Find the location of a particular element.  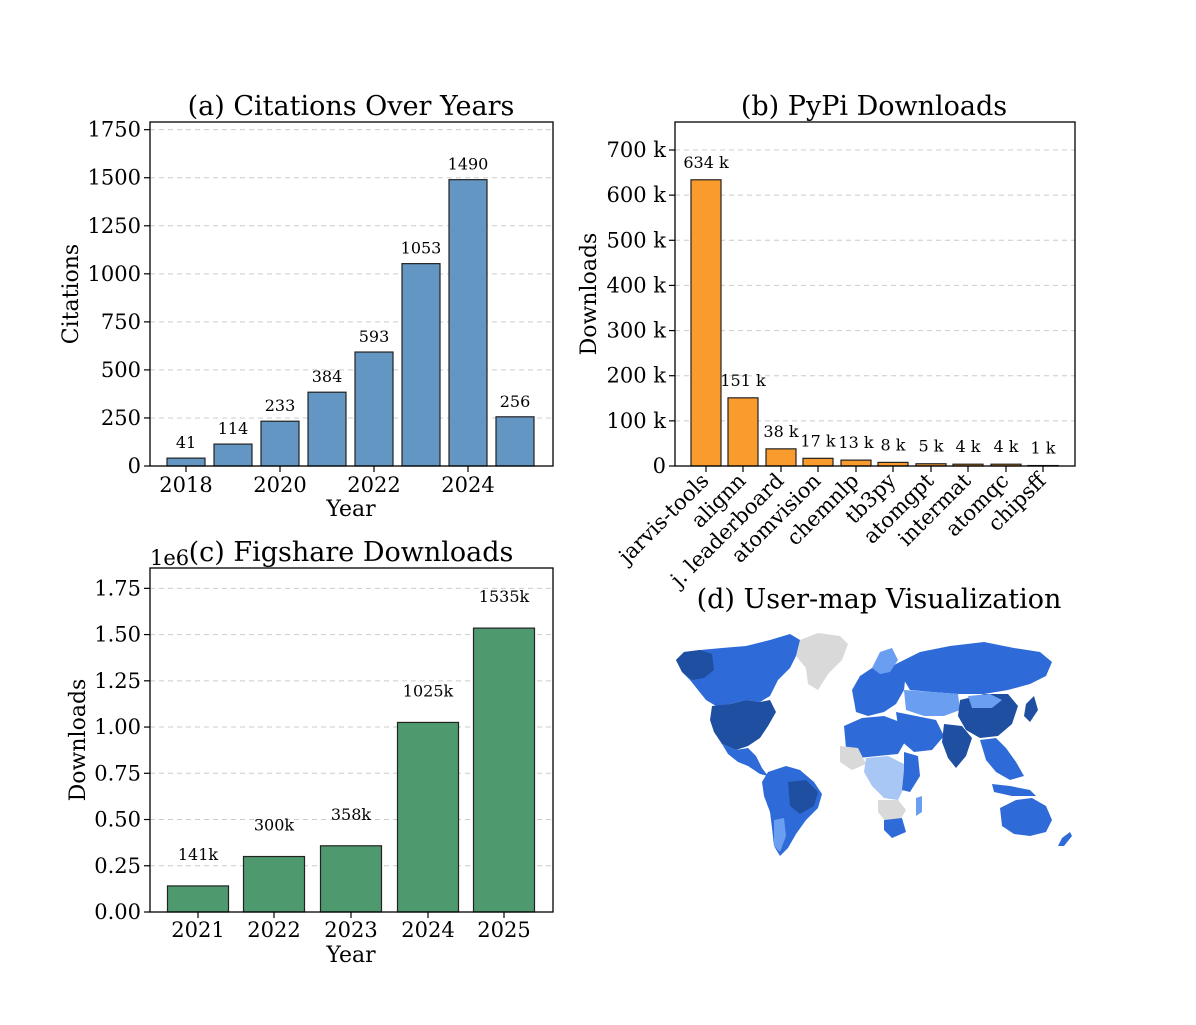

panel-a-gridlines is located at coordinates (351, 298).